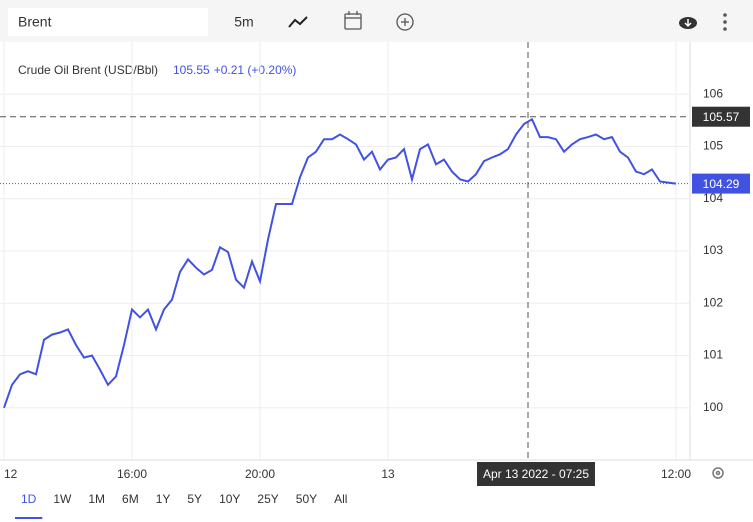  I want to click on legend-price: 105.55, so click(191, 70).